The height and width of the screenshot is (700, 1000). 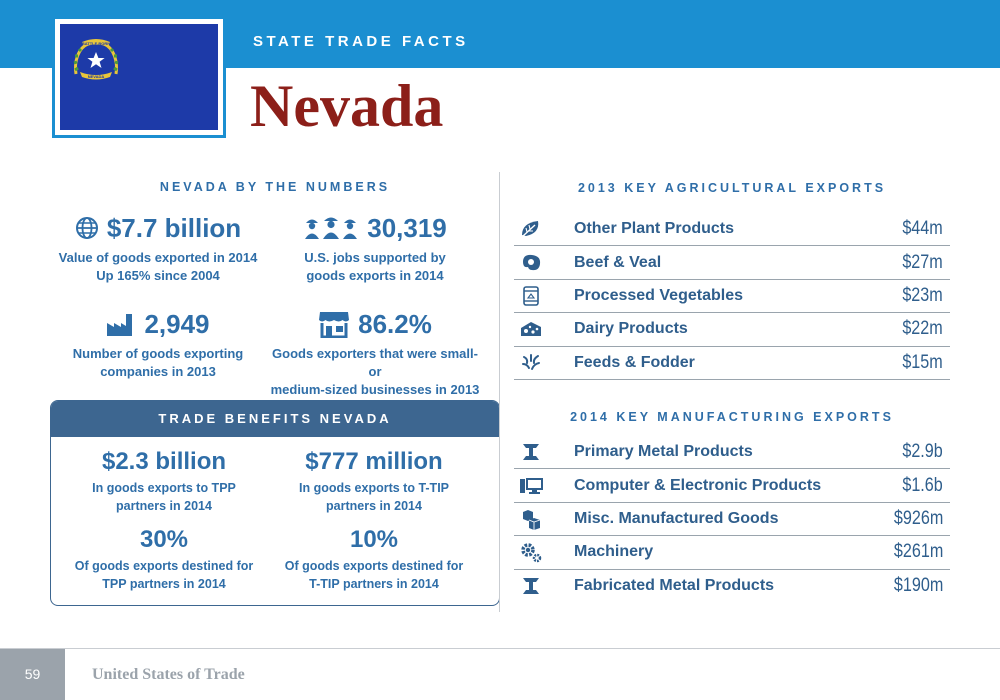 I want to click on flag-banner-bottom: NEVADA, so click(x=96, y=76).